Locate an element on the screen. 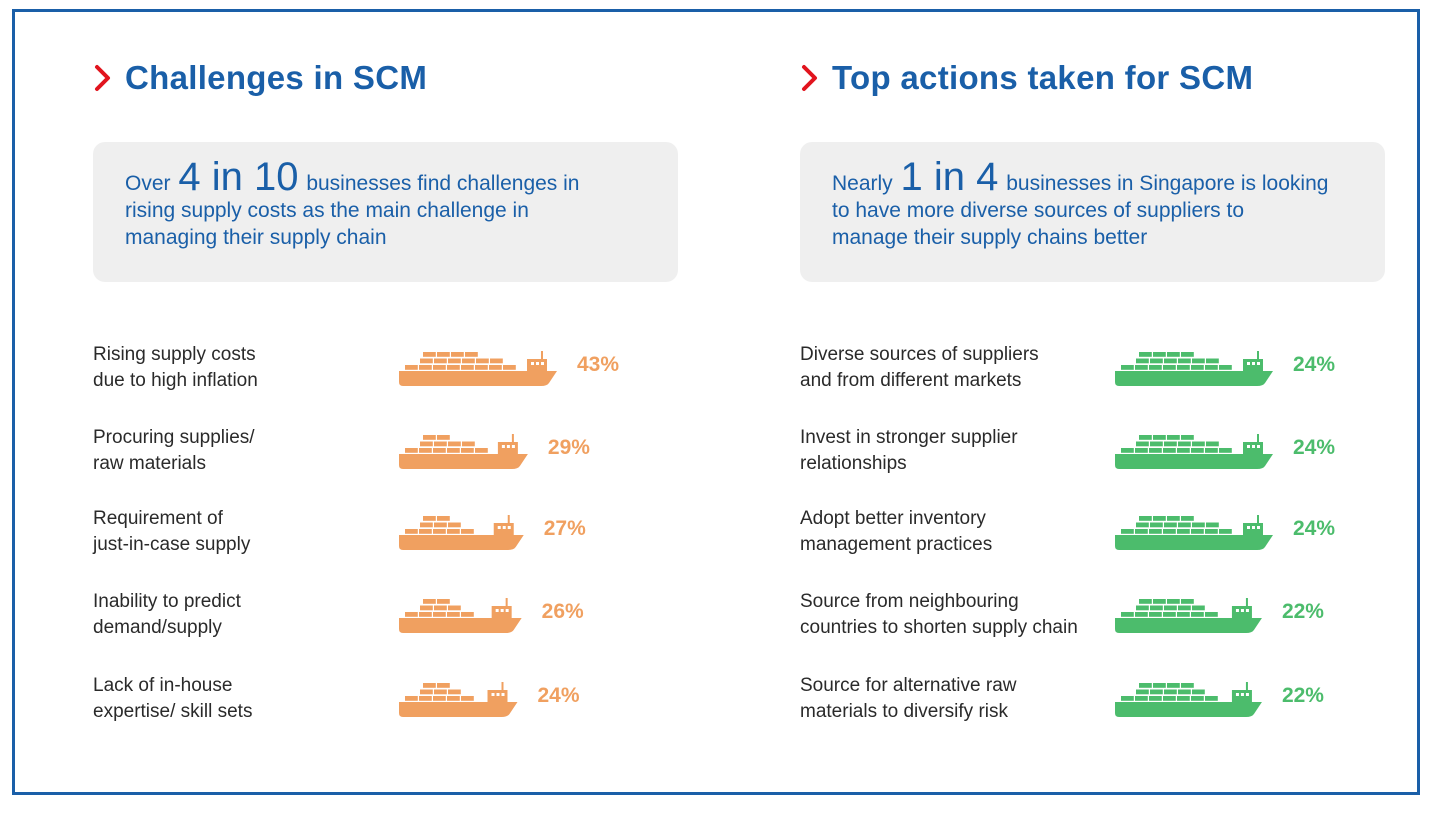 The height and width of the screenshot is (816, 1440). item-label-line-1: Inability to predict is located at coordinates (167, 601).